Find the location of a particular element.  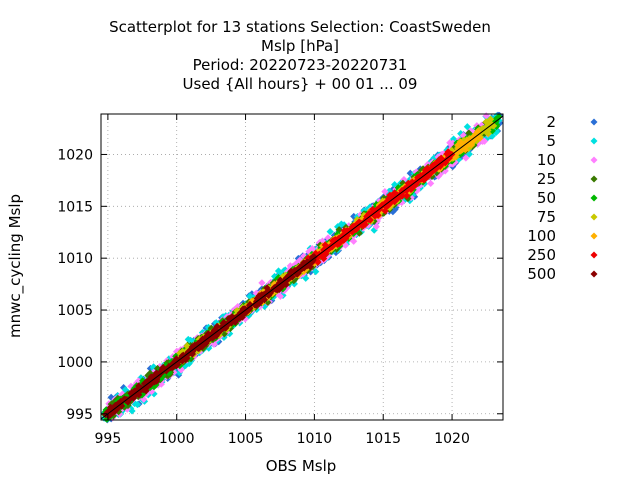

x-axis-label: OBS Mslp is located at coordinates (301, 466).